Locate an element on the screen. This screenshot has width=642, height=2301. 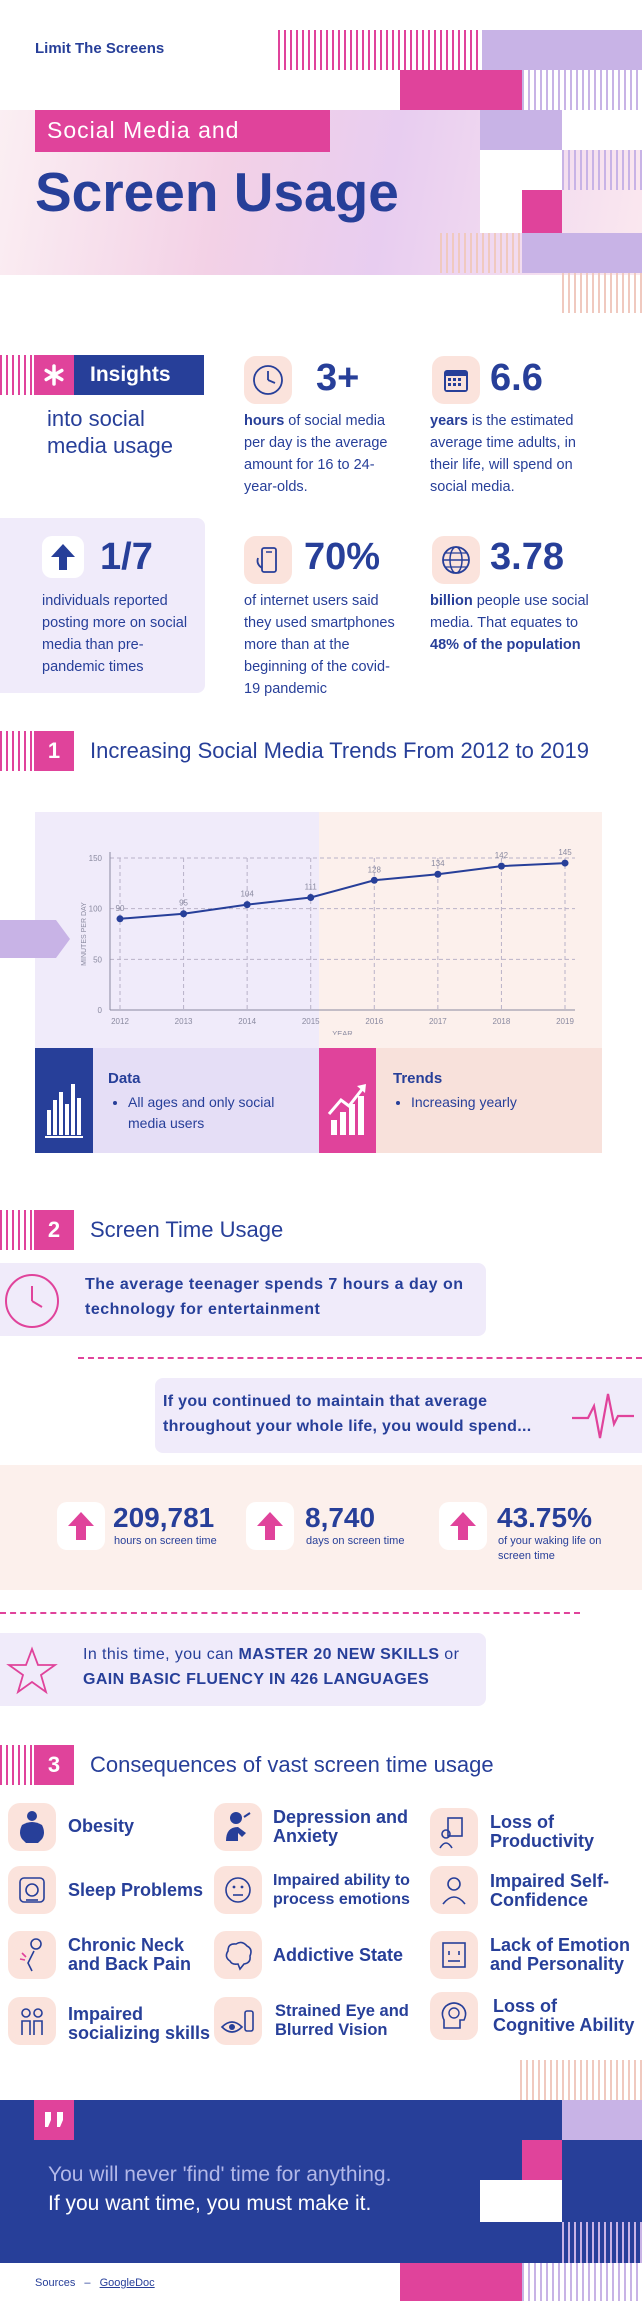
data-label: 111 is located at coordinates (311, 887).